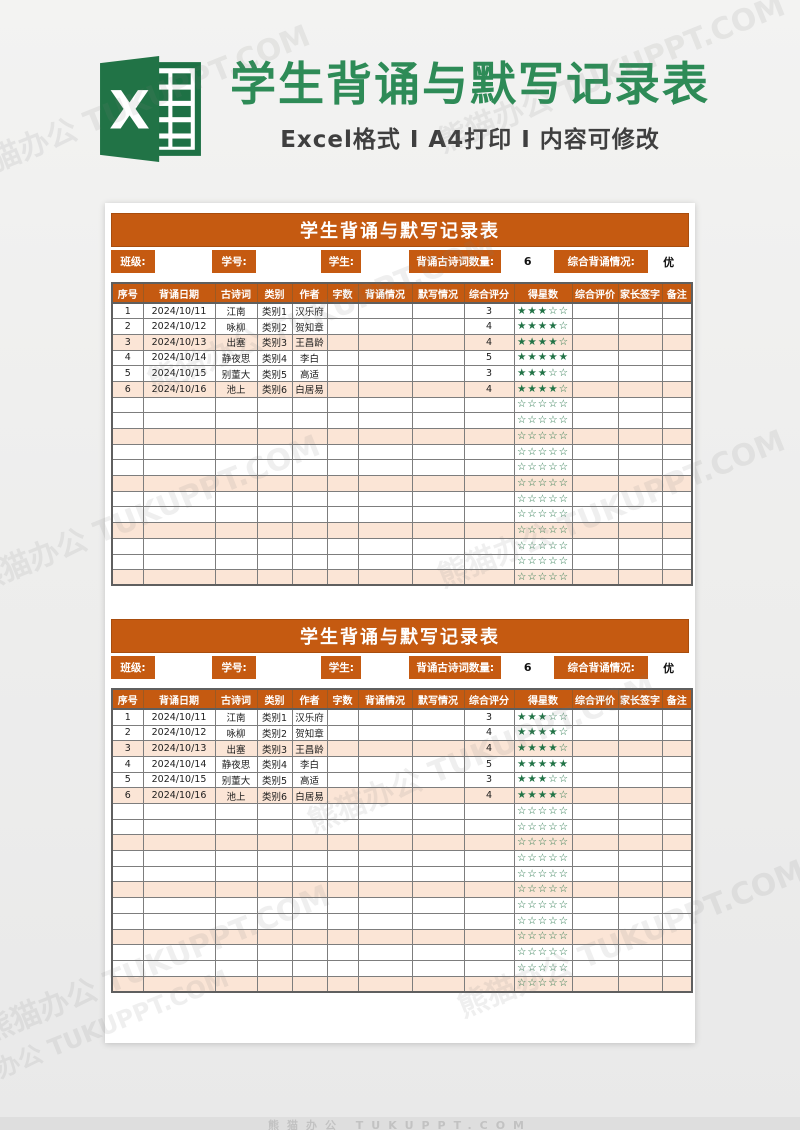 This screenshot has height=1130, width=800. Describe the element at coordinates (274, 795) in the screenshot. I see `cell-category: 类别6` at that location.